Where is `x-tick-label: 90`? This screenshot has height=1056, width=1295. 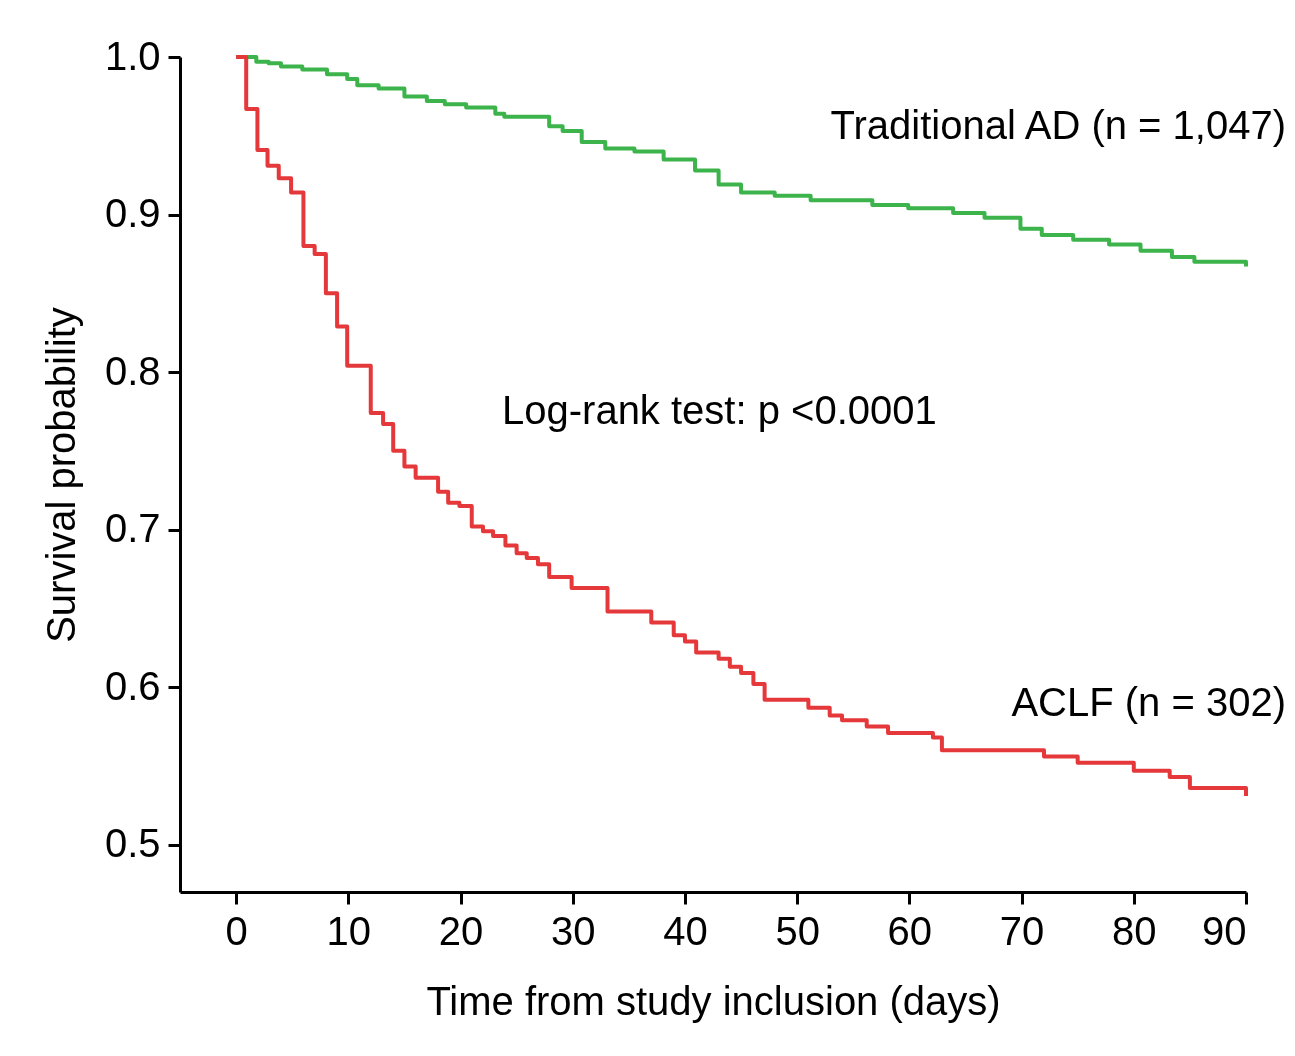
x-tick-label: 90 is located at coordinates (1224, 930).